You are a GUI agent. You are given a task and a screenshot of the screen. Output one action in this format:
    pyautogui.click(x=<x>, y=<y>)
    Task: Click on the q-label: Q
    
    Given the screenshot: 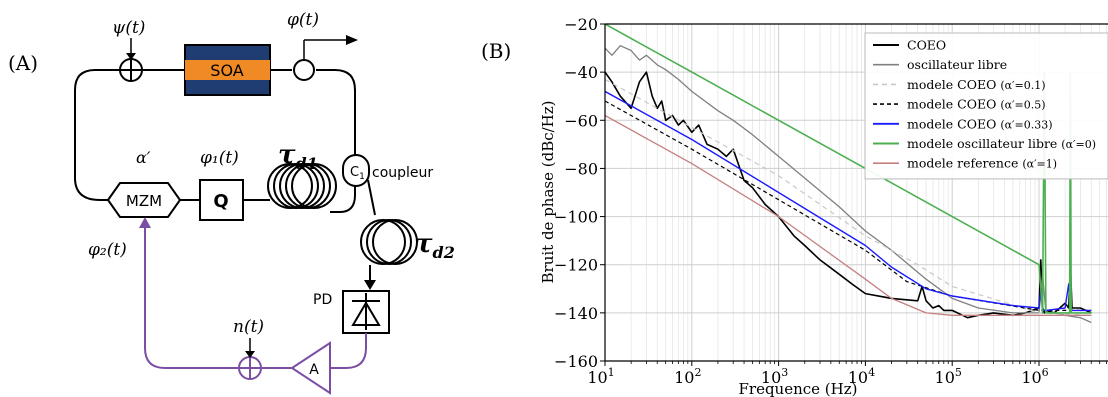 What is the action you would take?
    pyautogui.click(x=220, y=201)
    